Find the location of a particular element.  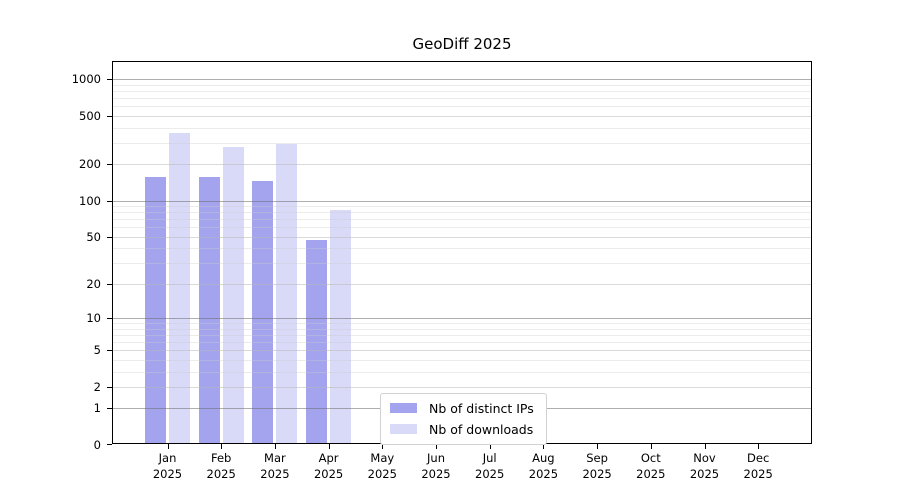

x-tick-label-sep: Sep 2025 is located at coordinates (597, 466).